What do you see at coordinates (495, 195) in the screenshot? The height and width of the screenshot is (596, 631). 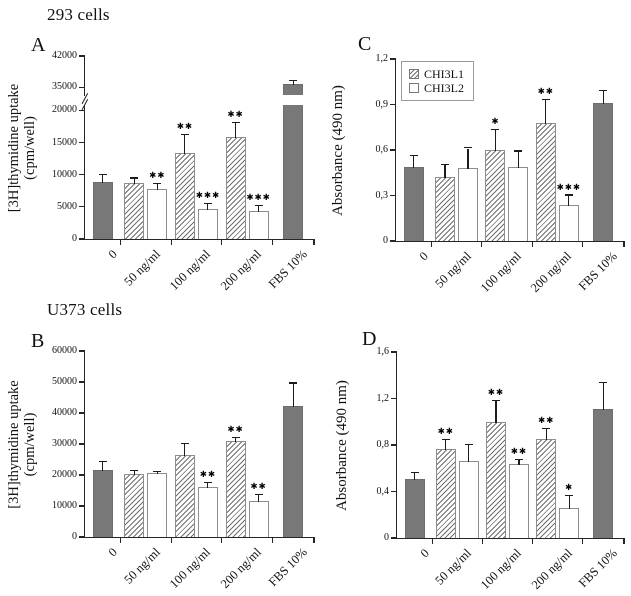 I see `bar-chi3l1-100-ng-ml` at bounding box center [495, 195].